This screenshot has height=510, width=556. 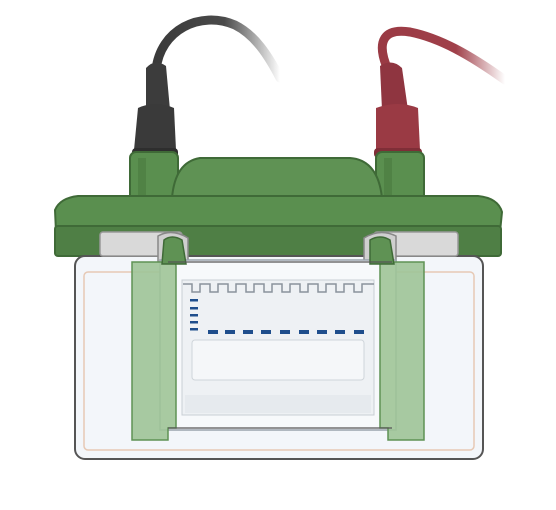 I want to click on red-lead-cable, so click(x=443, y=55).